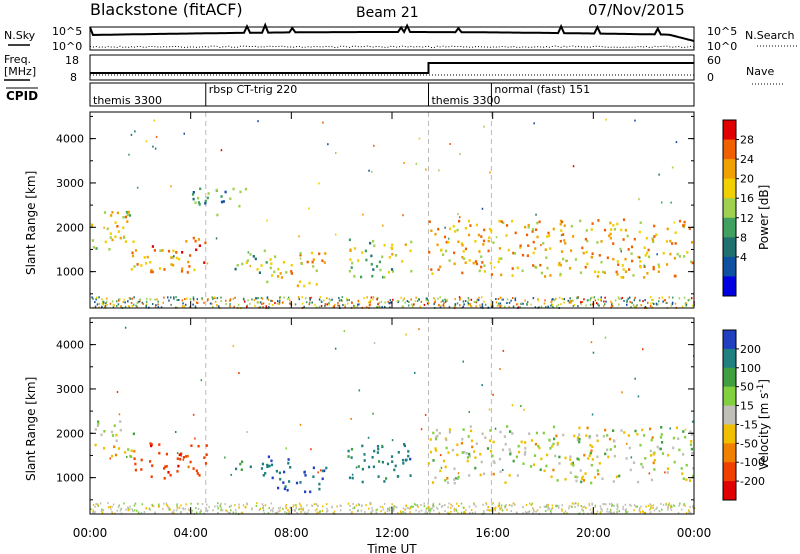 This screenshot has width=800, height=554. I want to click on x-tick-label: 12:00, so click(392, 533).